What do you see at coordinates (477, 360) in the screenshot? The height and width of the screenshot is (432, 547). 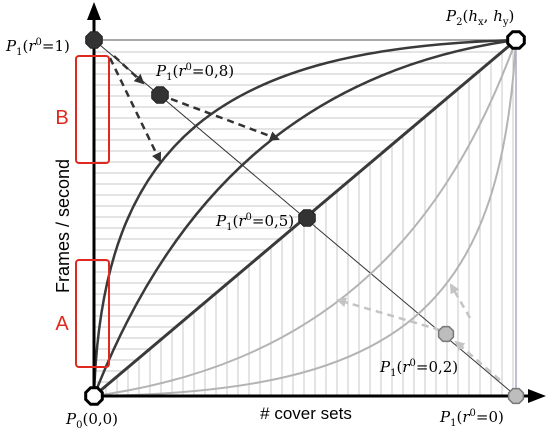 I see `arrow-to-p1-r02` at bounding box center [477, 360].